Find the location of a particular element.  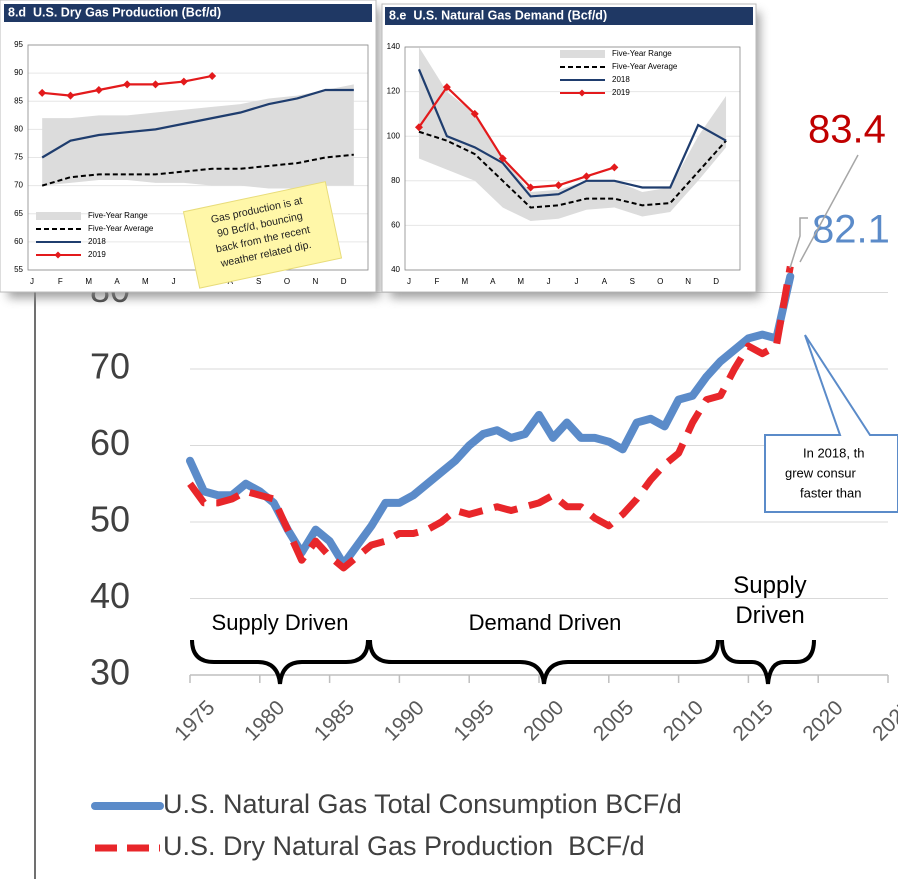

y-tick-label: 100 is located at coordinates (394, 135).